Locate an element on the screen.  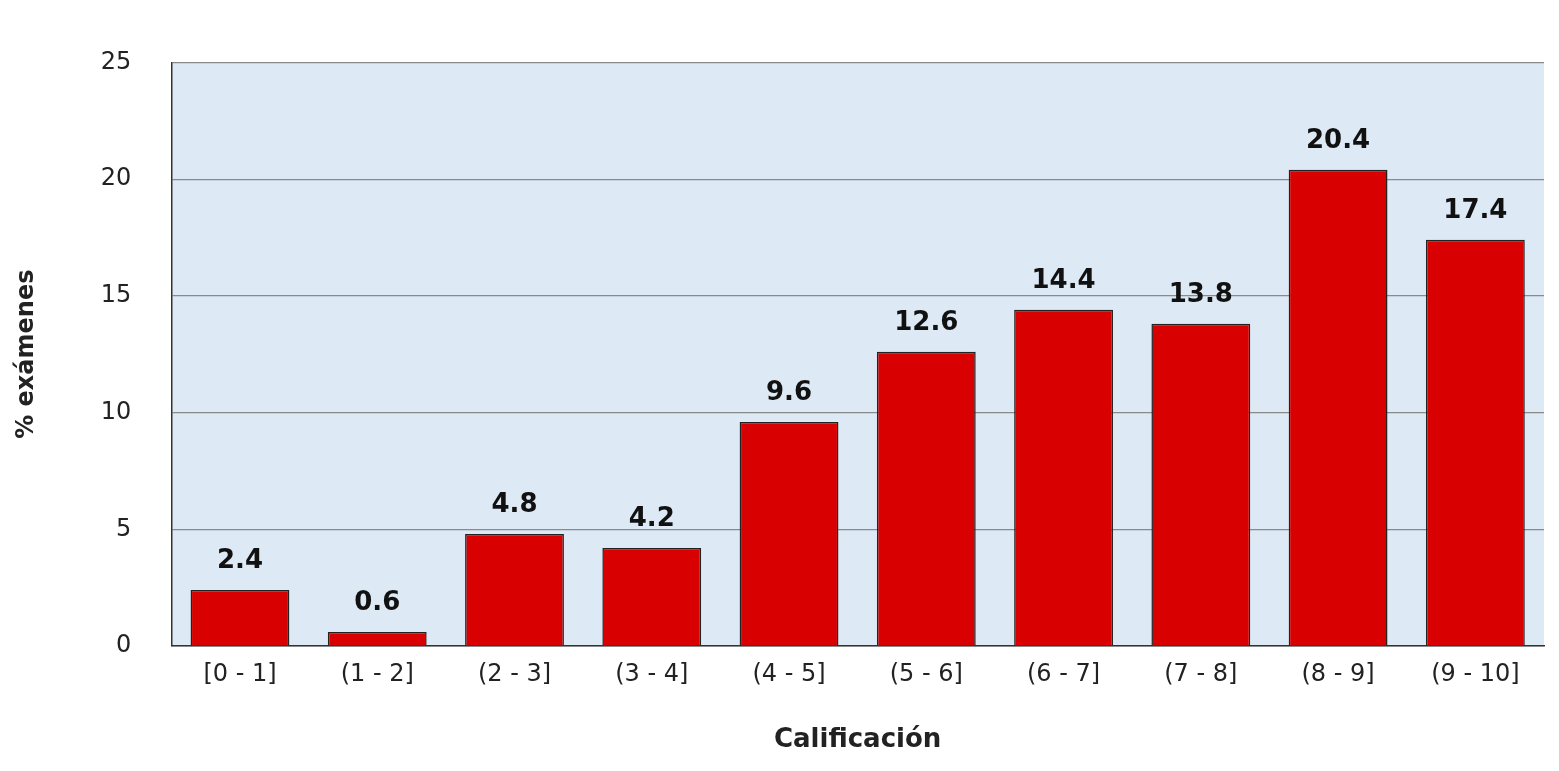
y-tick-label: 0 is located at coordinates (124, 644).